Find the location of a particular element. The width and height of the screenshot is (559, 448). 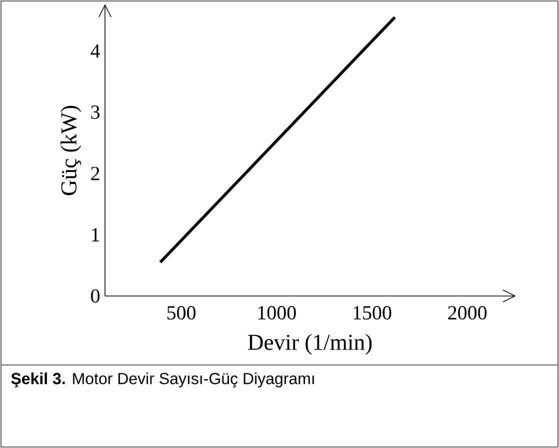

x-tick-label: 500 is located at coordinates (181, 313).